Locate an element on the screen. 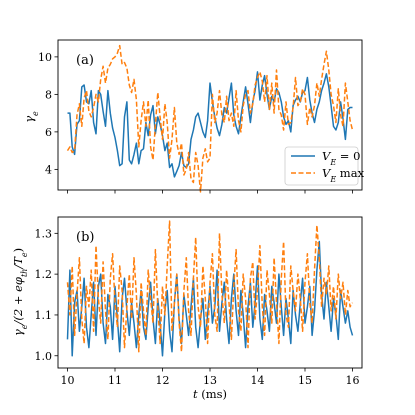 This screenshot has width=415, height=415. x-label-var: t is located at coordinates (195, 394).